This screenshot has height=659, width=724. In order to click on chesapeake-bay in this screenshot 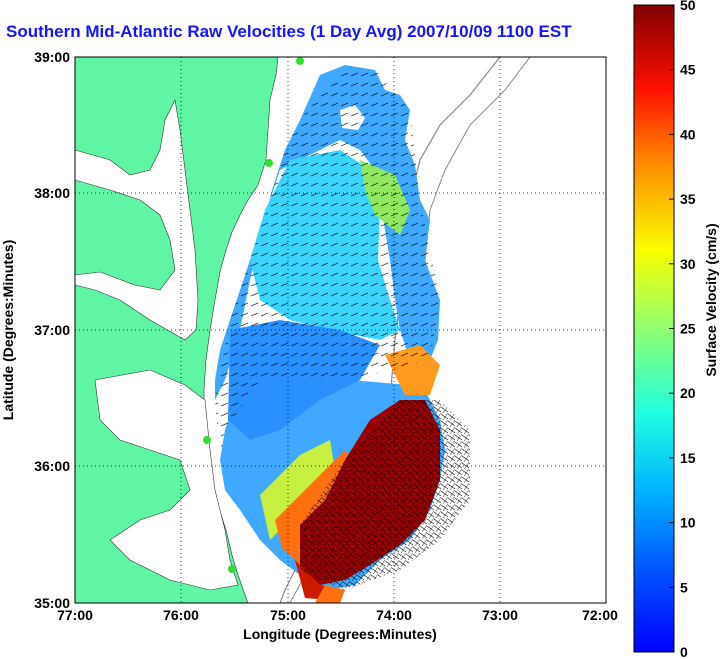, I will do `click(137, 220)`.